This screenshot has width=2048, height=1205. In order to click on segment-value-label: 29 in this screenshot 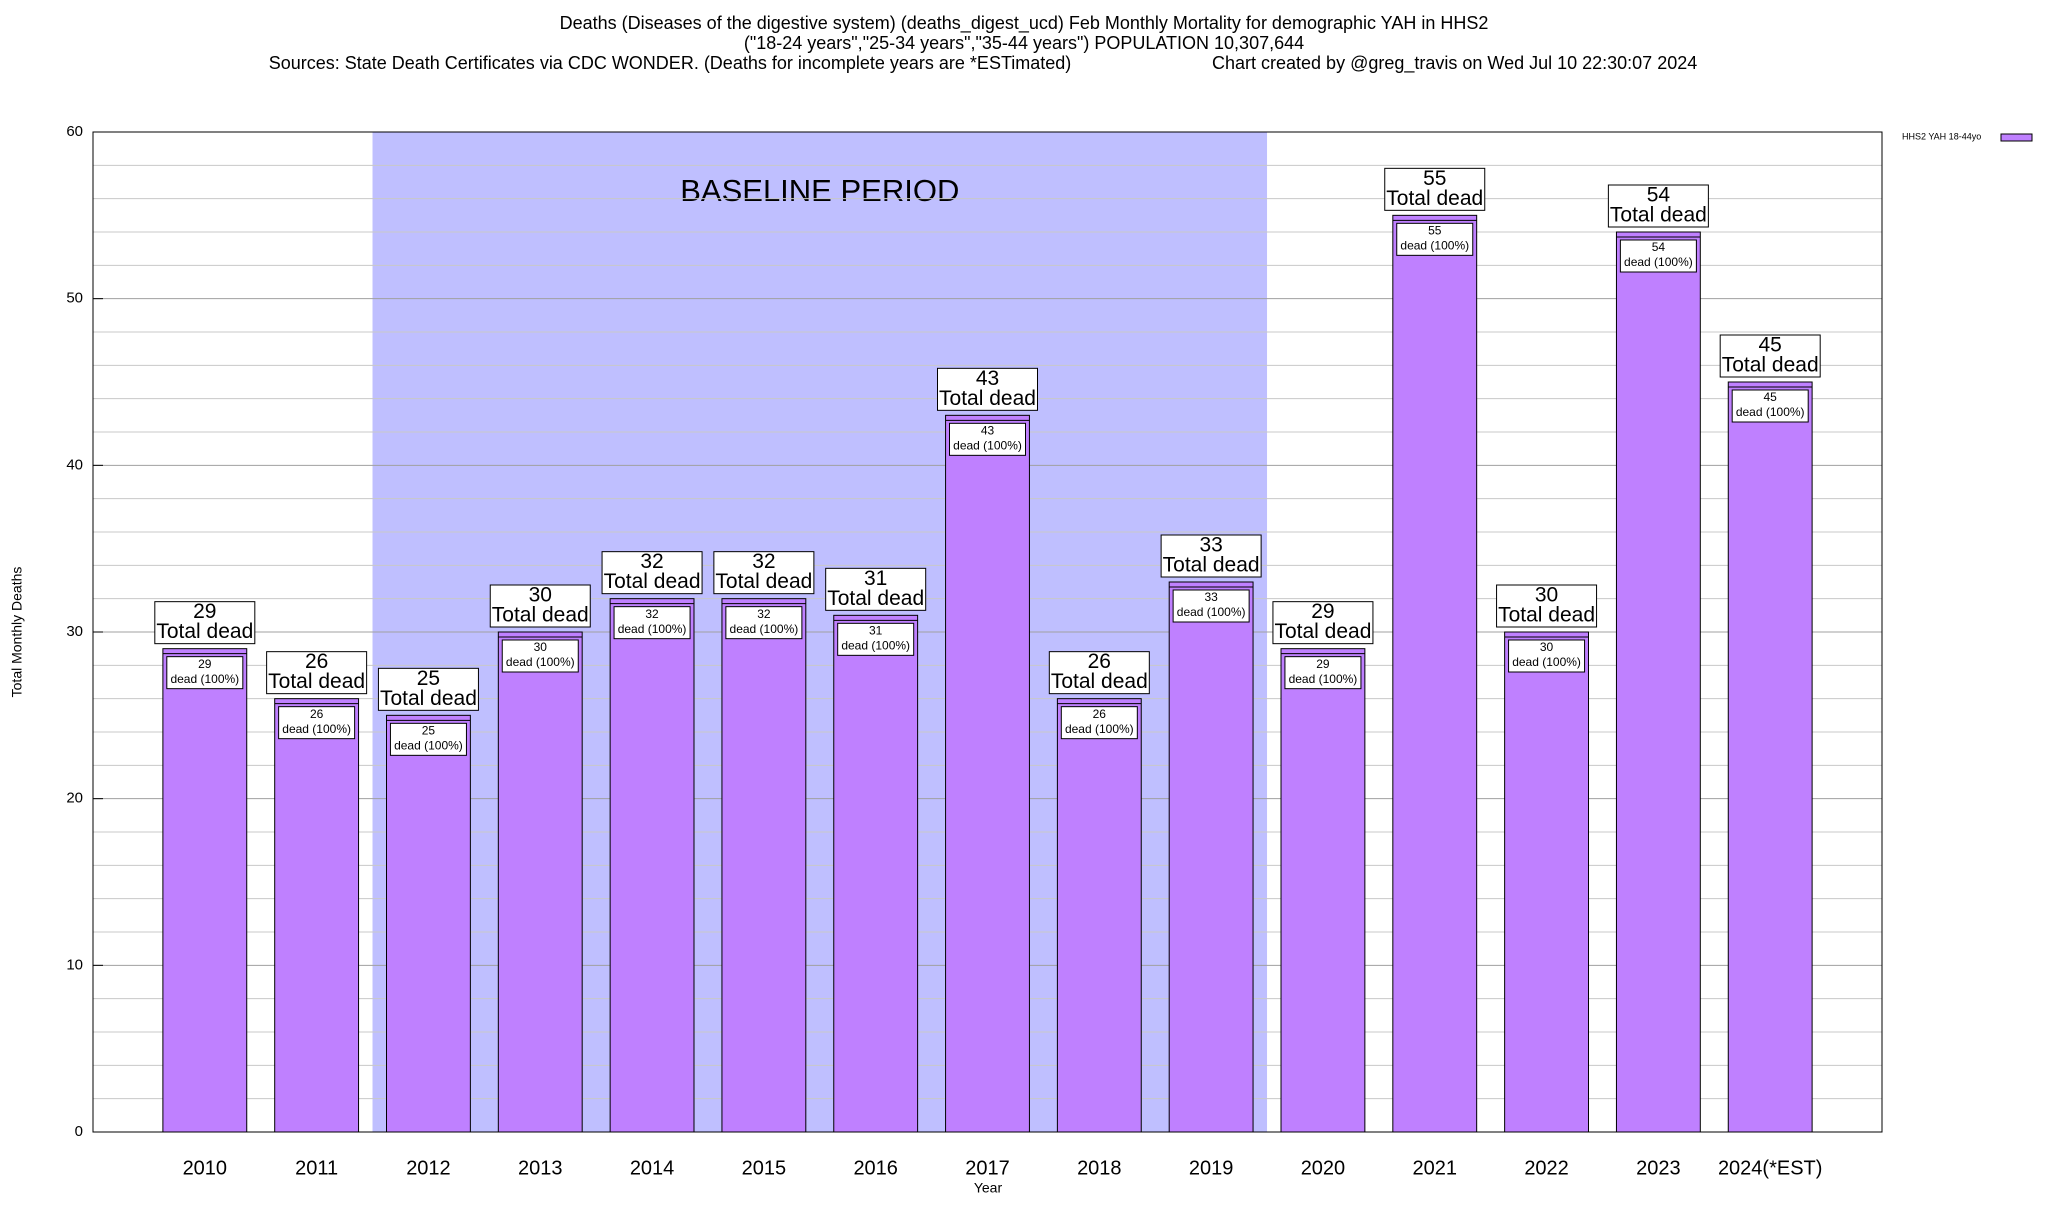, I will do `click(1323, 664)`.